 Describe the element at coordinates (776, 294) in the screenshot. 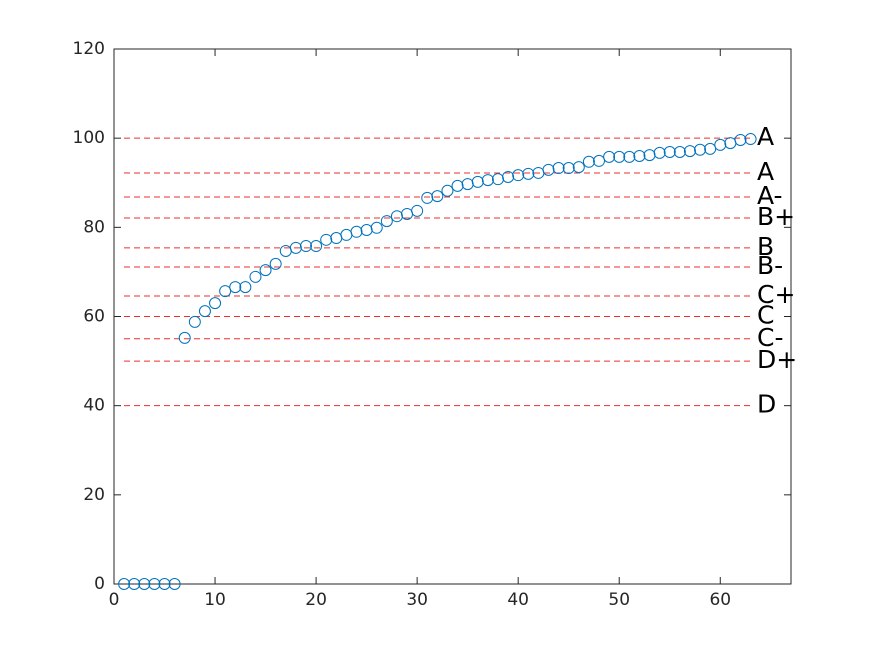

I see `grade-label: C+` at that location.